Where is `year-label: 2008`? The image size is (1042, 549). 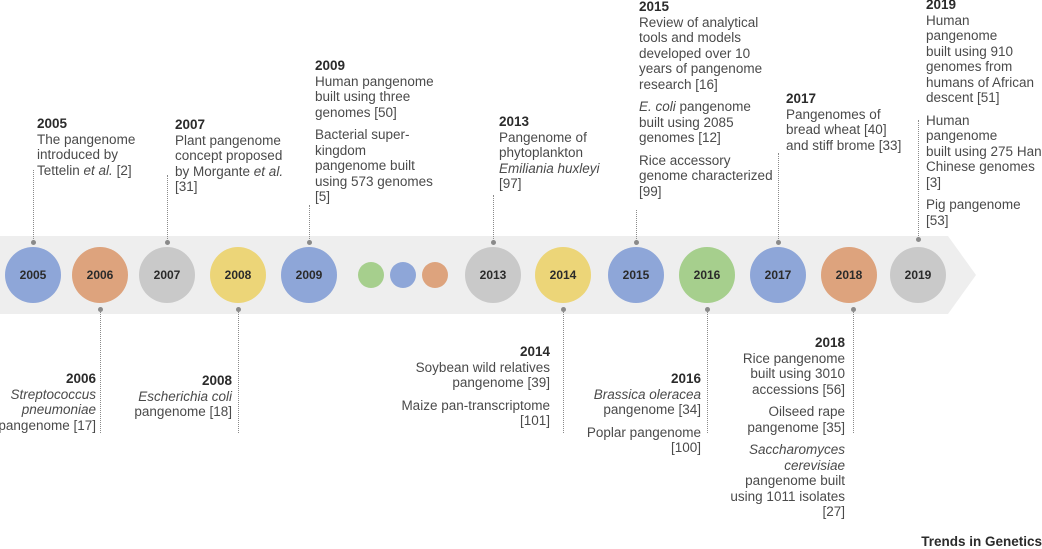
year-label: 2008 is located at coordinates (216, 380).